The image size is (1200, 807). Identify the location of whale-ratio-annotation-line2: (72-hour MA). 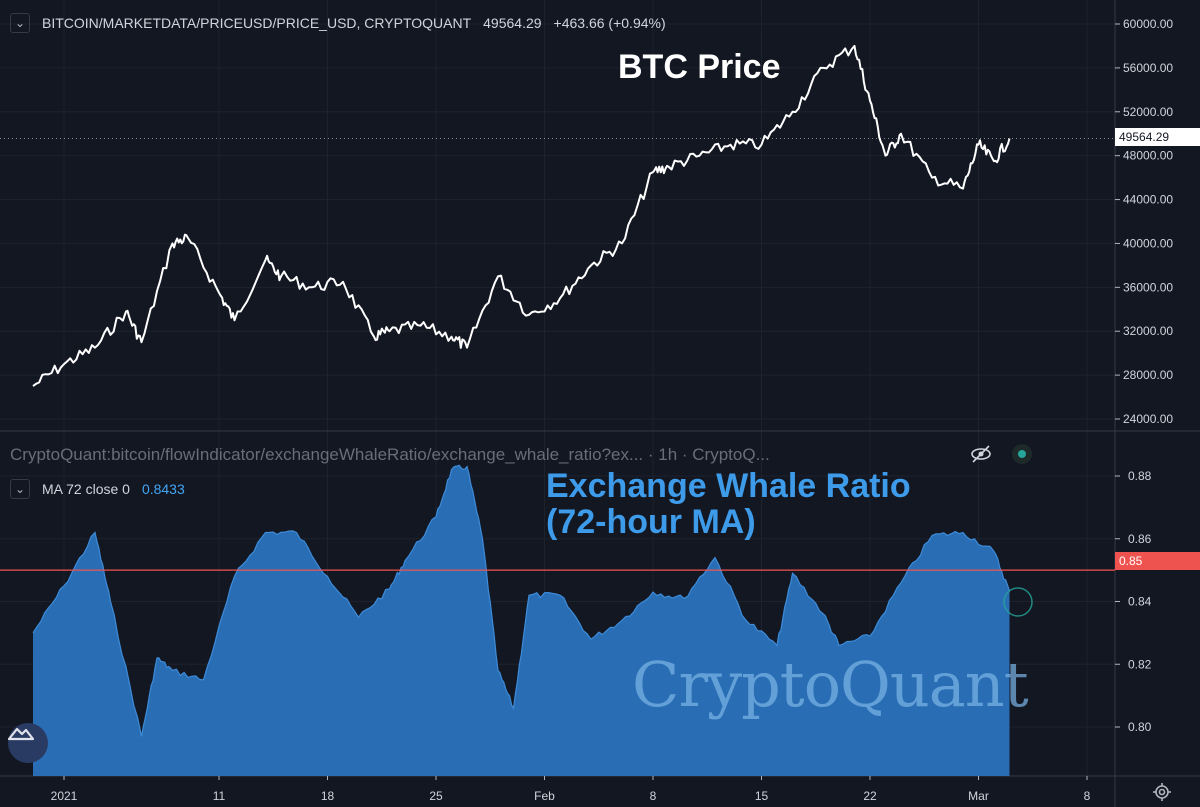
(651, 522).